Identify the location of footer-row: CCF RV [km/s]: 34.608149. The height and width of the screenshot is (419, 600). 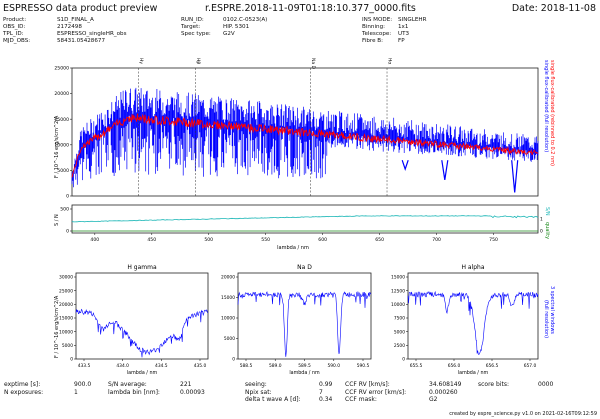
(403, 385).